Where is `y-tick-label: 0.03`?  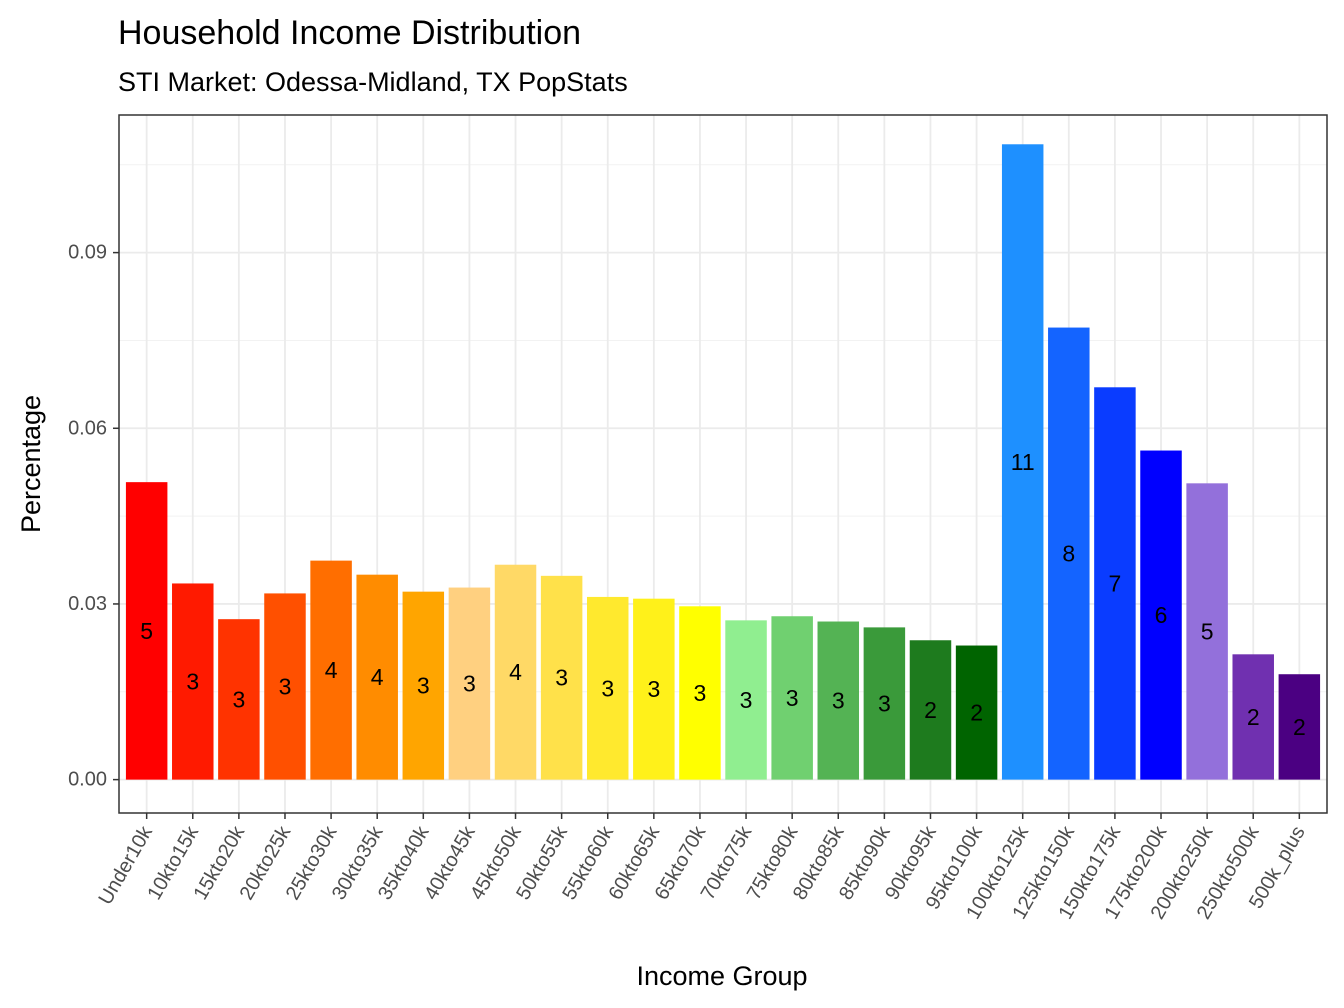
y-tick-label: 0.03 is located at coordinates (87, 604).